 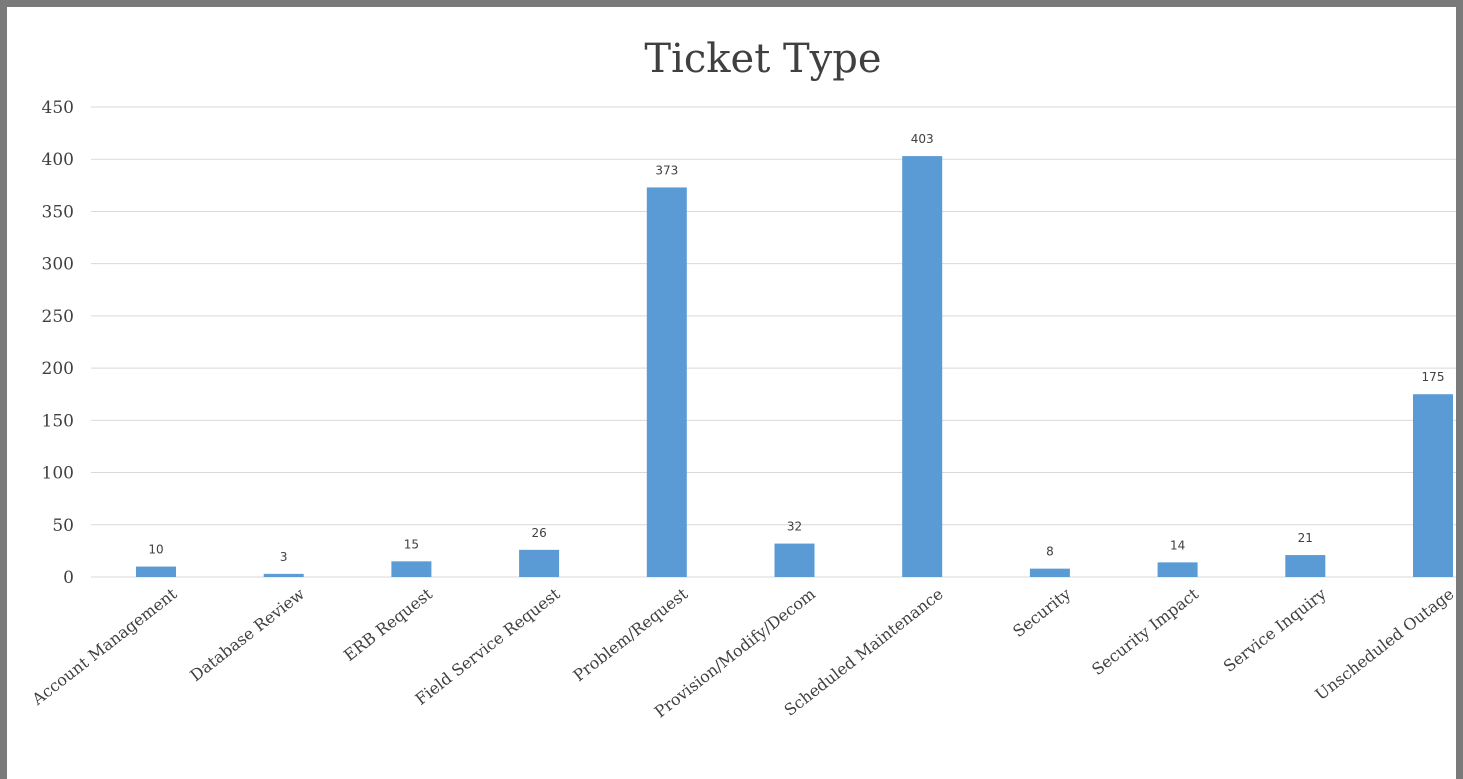 I want to click on data-label-1: 3, so click(x=284, y=557).